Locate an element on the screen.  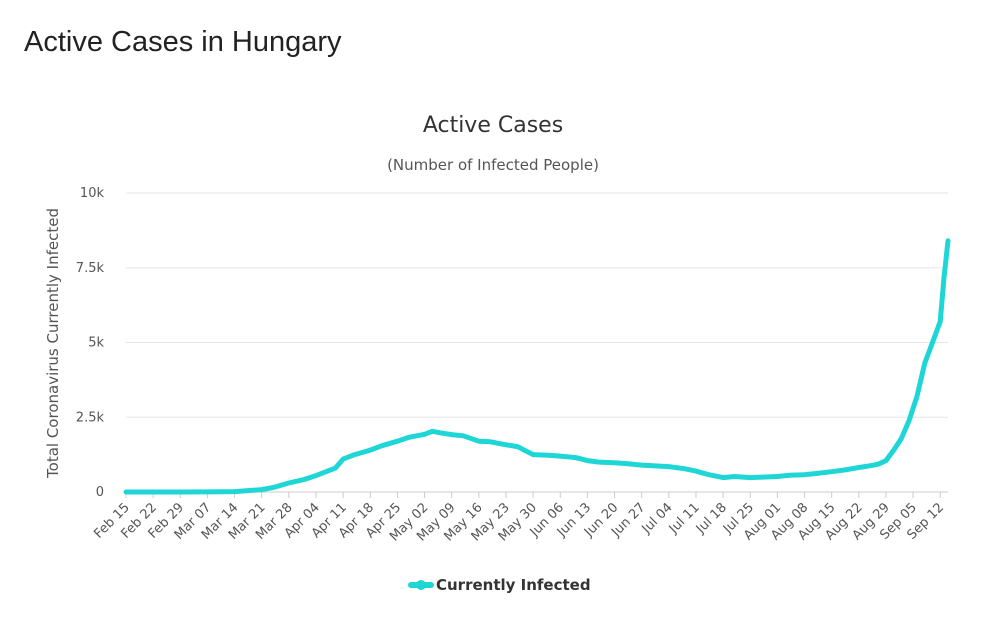
chart-title: Active Cases is located at coordinates (493, 125).